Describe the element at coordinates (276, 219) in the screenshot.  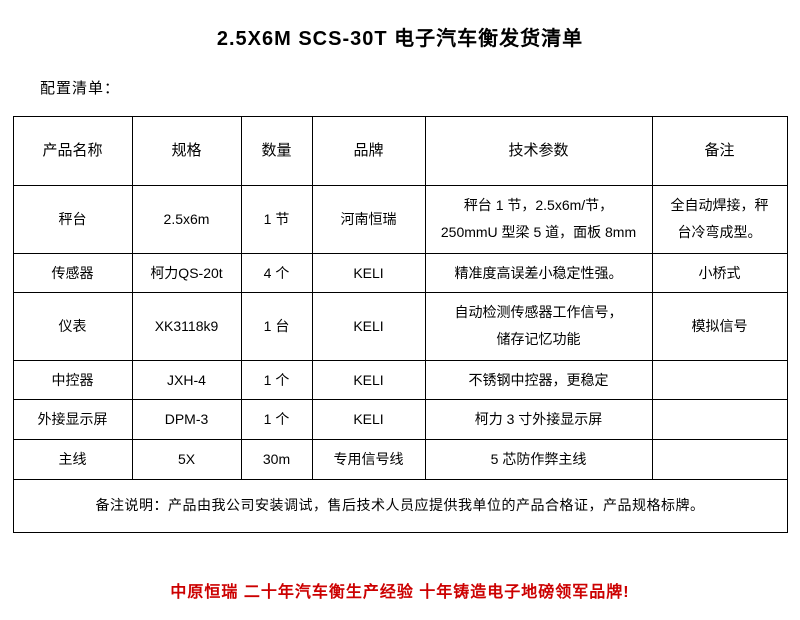
I see `cell-qty: 1 节` at that location.